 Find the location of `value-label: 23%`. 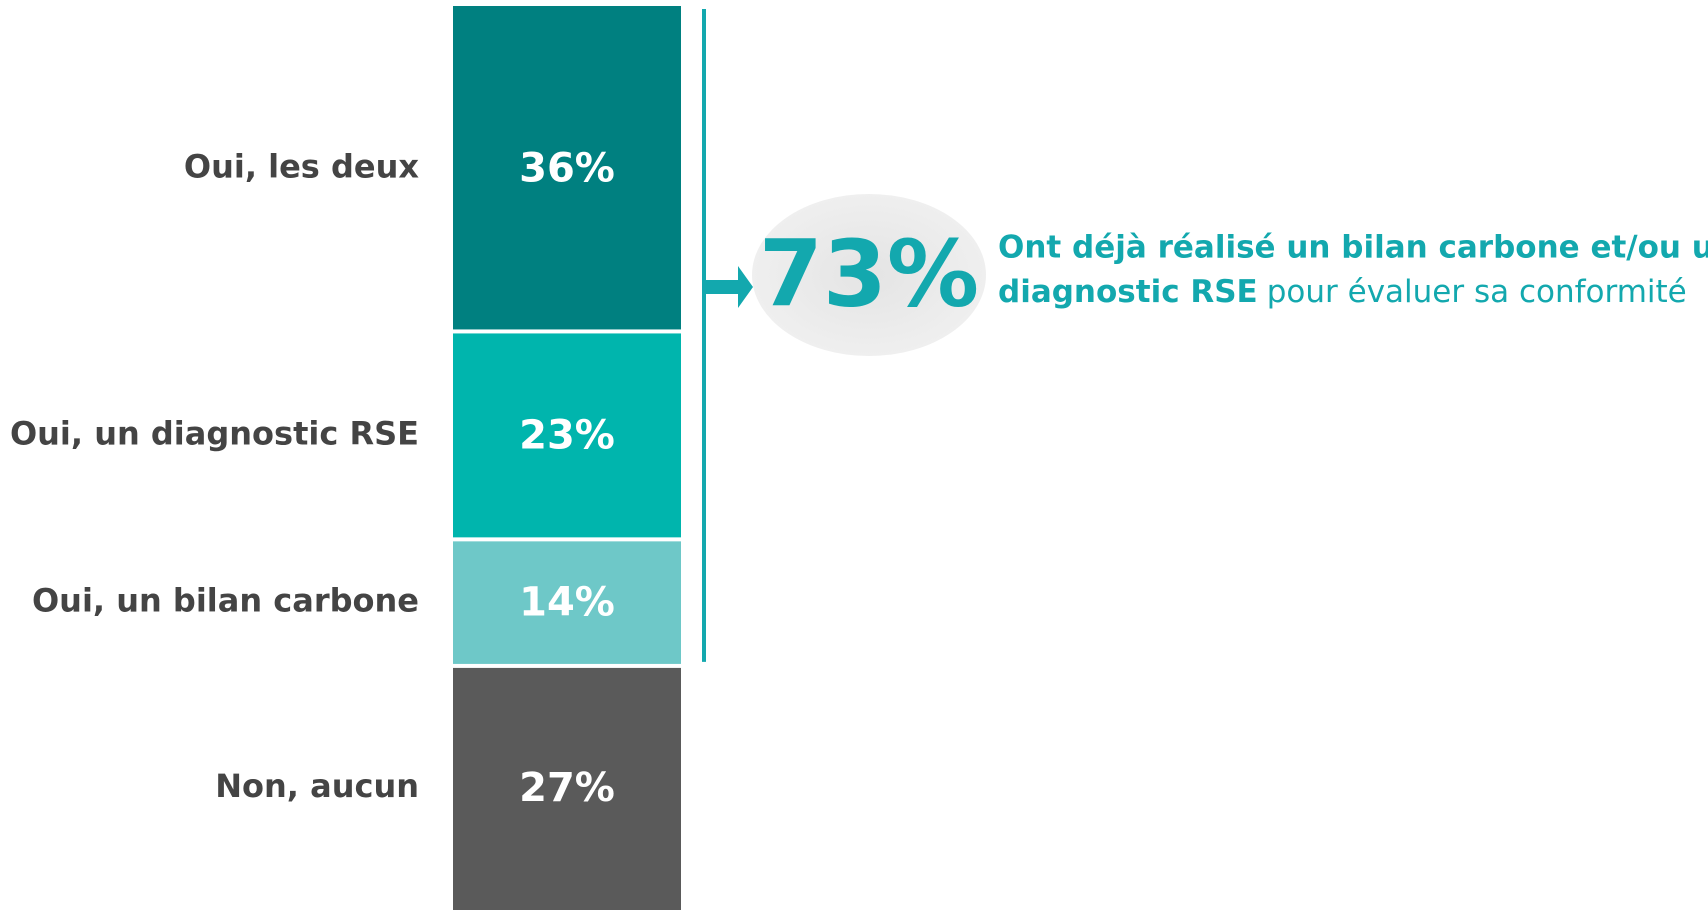

value-label: 23% is located at coordinates (567, 435).